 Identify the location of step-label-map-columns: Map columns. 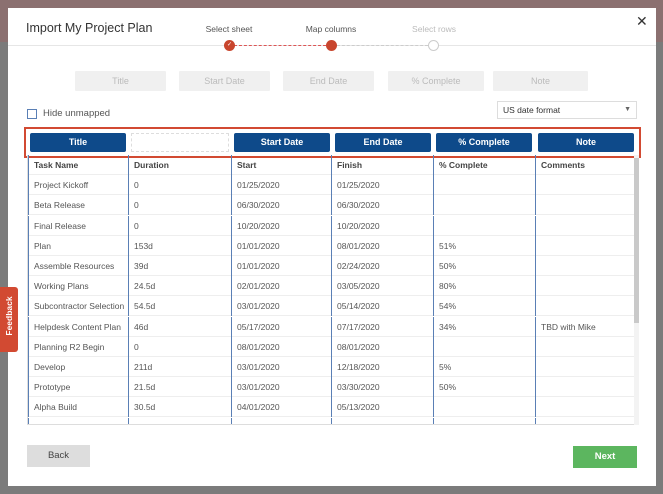
(331, 29).